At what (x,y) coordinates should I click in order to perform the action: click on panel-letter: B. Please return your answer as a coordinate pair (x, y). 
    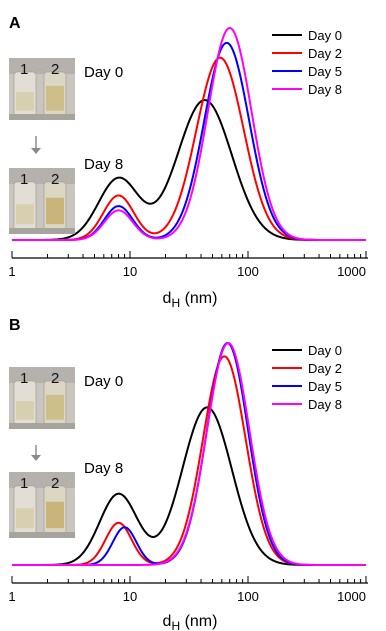
    Looking at the image, I should click on (15, 325).